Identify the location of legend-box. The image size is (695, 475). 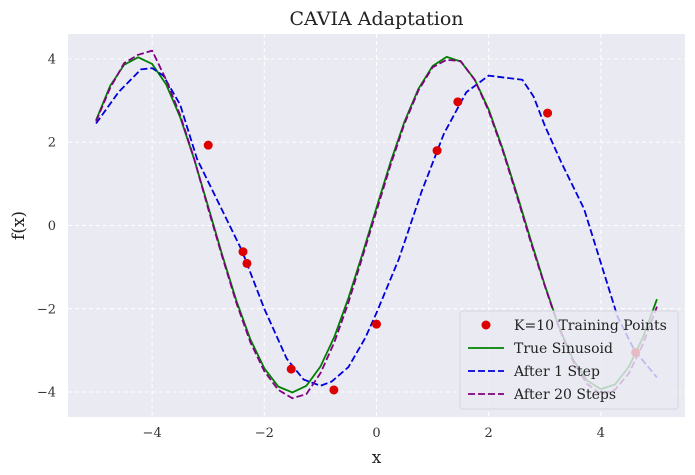
(569, 360).